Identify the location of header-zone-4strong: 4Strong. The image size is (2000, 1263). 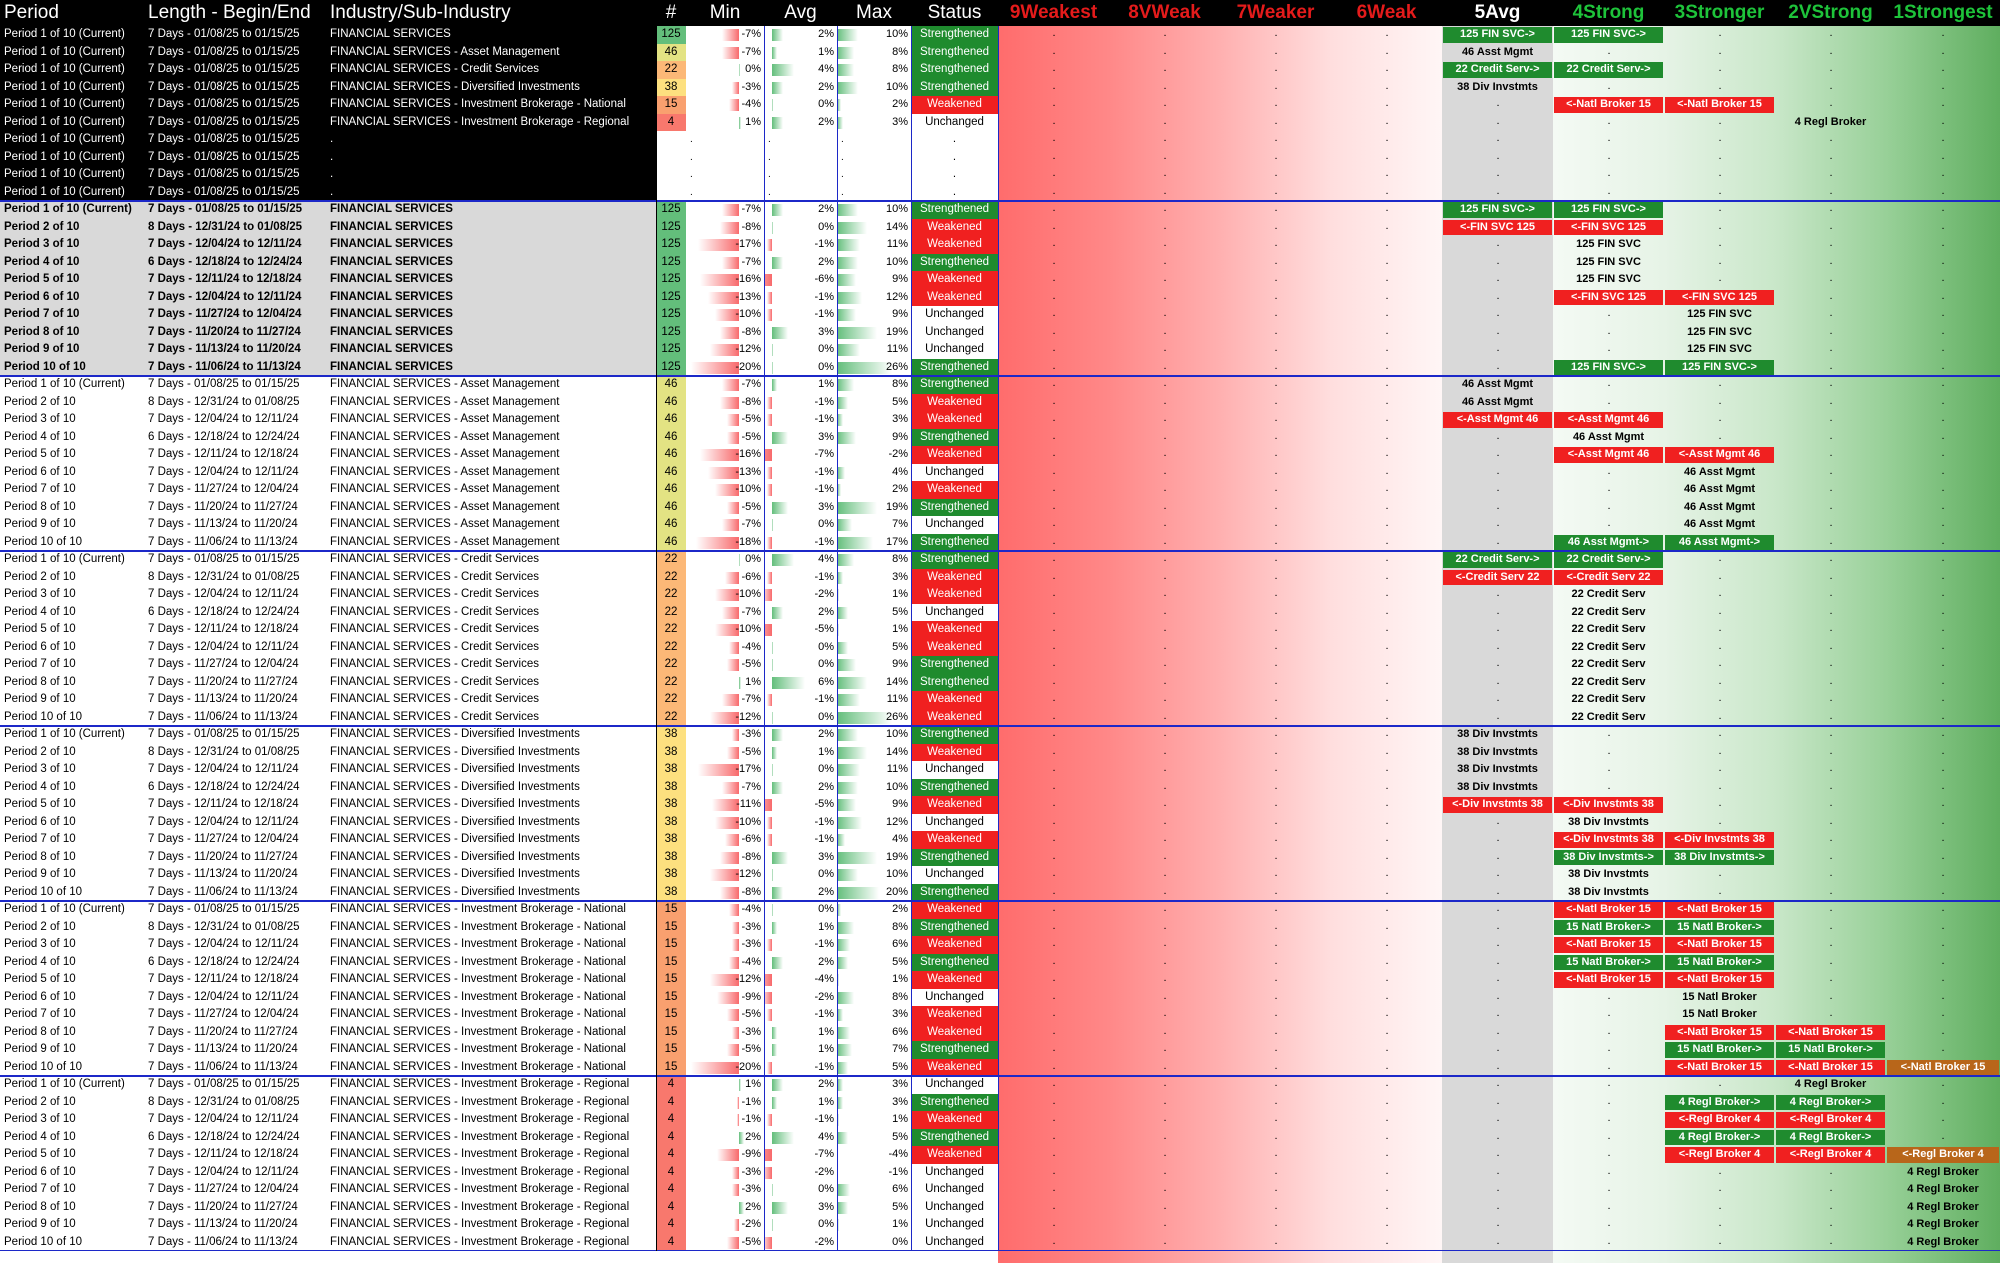
(1608, 13).